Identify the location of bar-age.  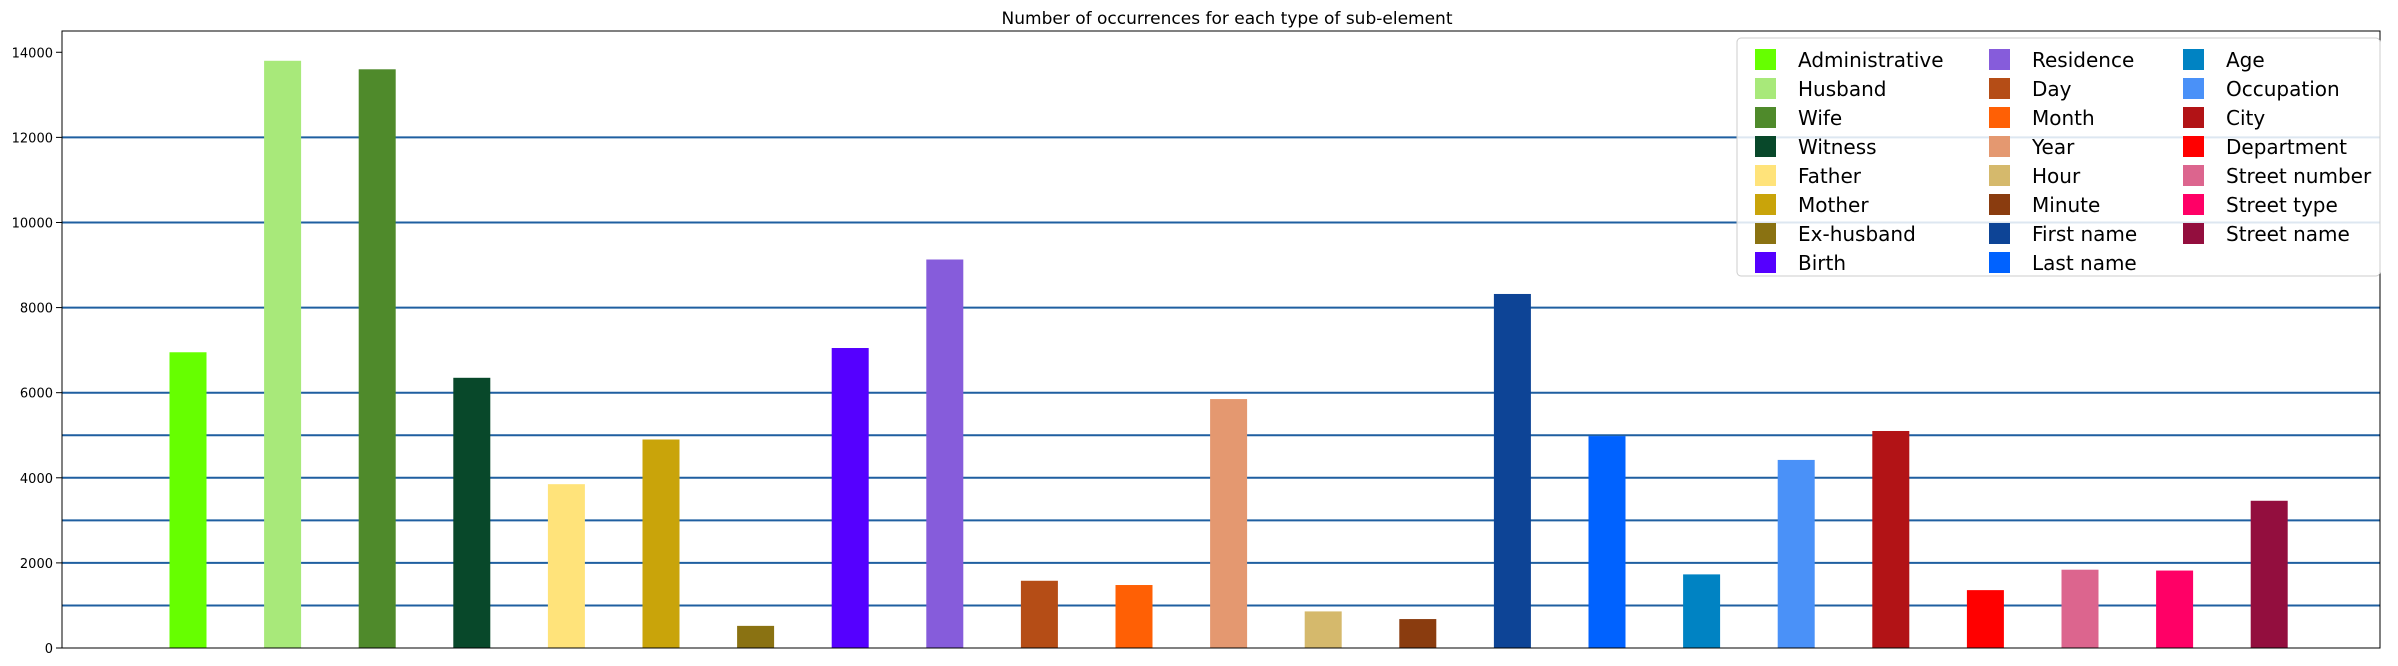
(1702, 611).